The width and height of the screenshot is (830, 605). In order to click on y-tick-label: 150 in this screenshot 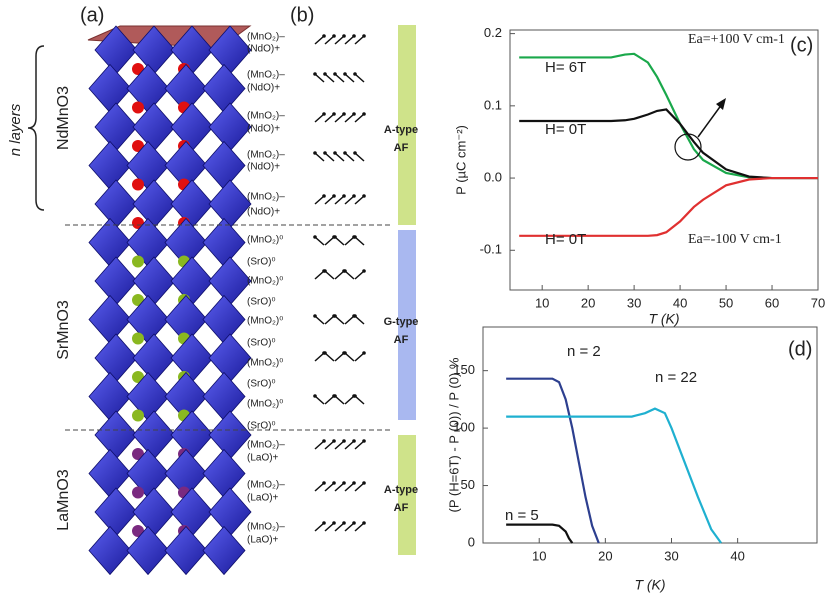, I will do `click(464, 369)`.